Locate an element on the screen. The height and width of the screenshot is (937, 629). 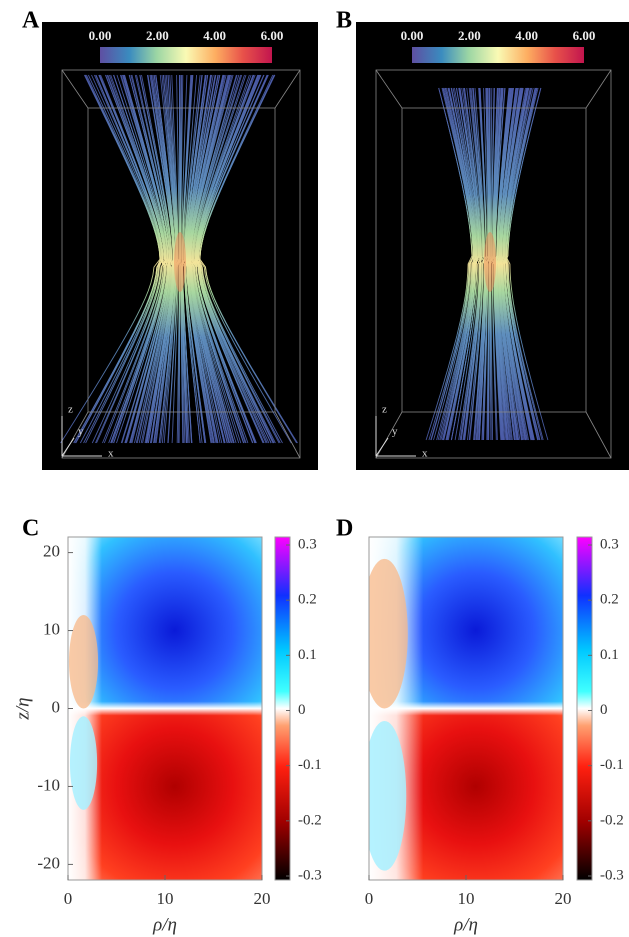
axis-label: y is located at coordinates (81, 432).